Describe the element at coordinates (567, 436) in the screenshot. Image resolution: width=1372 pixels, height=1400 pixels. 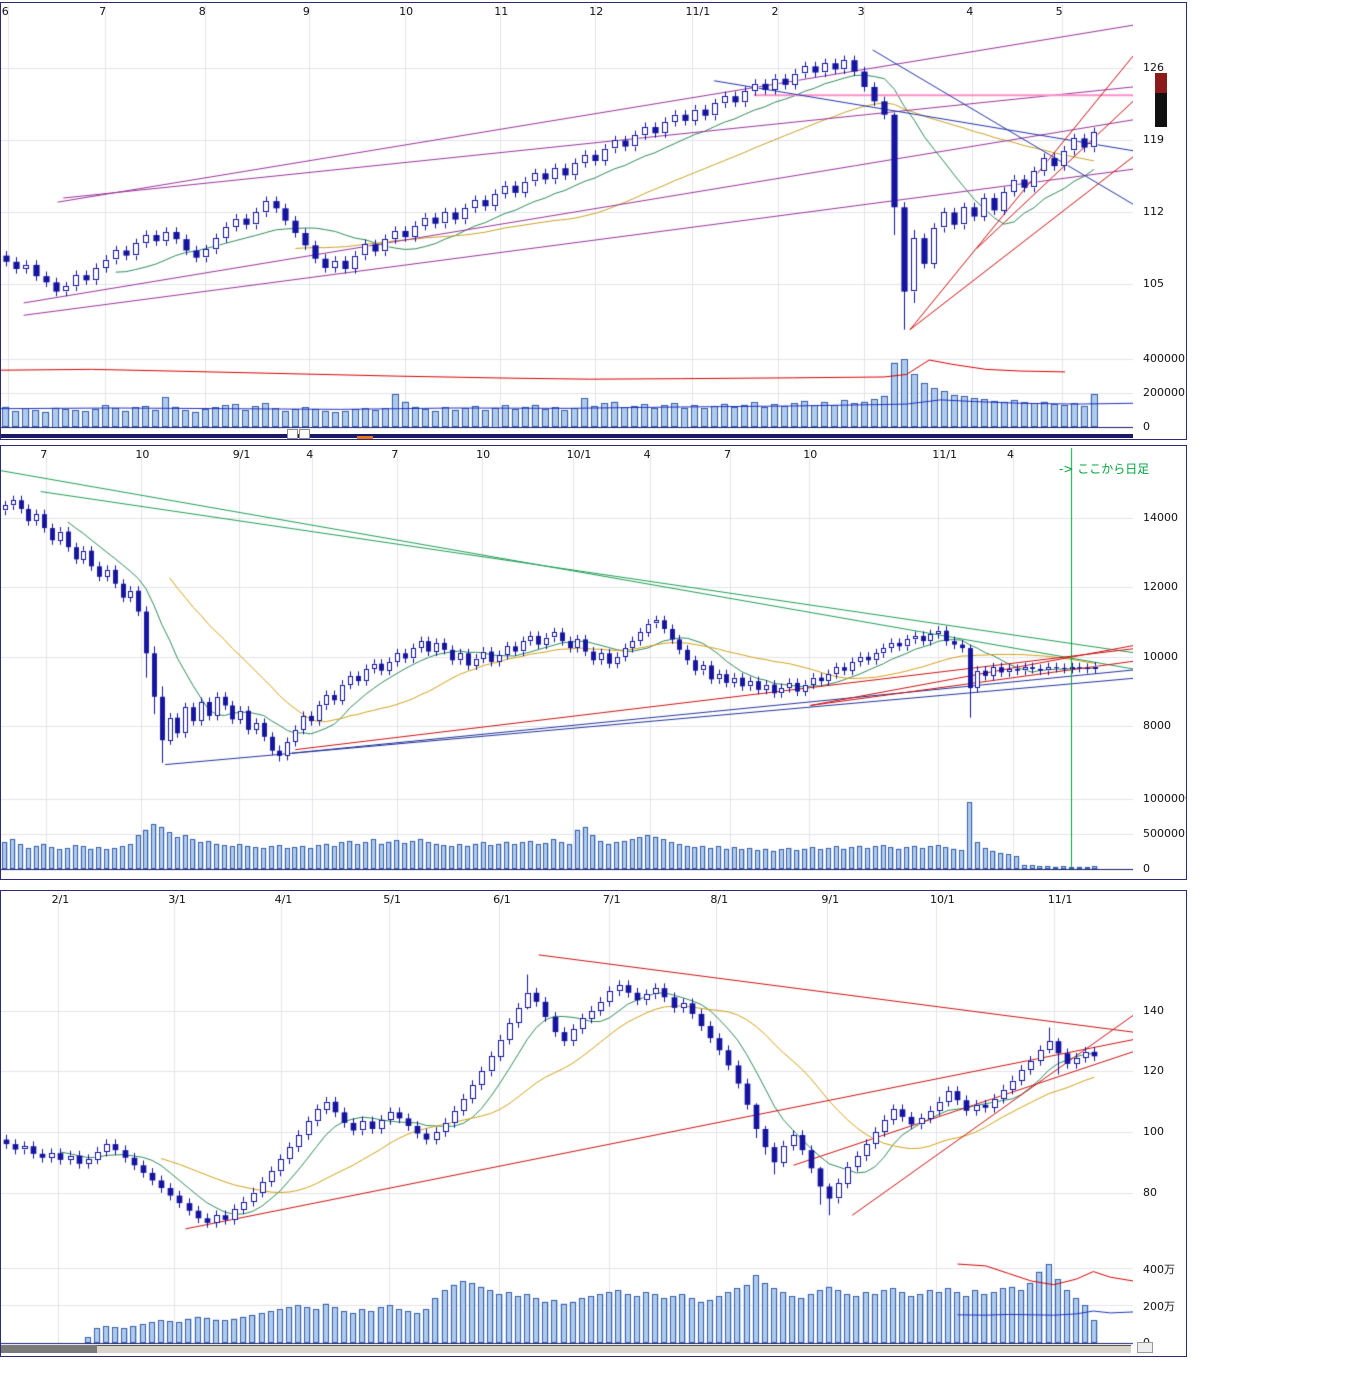
I see `bottom-axis-bar` at that location.